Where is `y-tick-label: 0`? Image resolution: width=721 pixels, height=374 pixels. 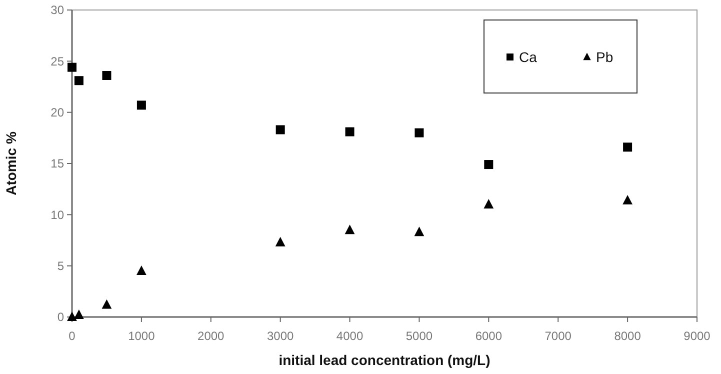
y-tick-label: 0 is located at coordinates (60, 317).